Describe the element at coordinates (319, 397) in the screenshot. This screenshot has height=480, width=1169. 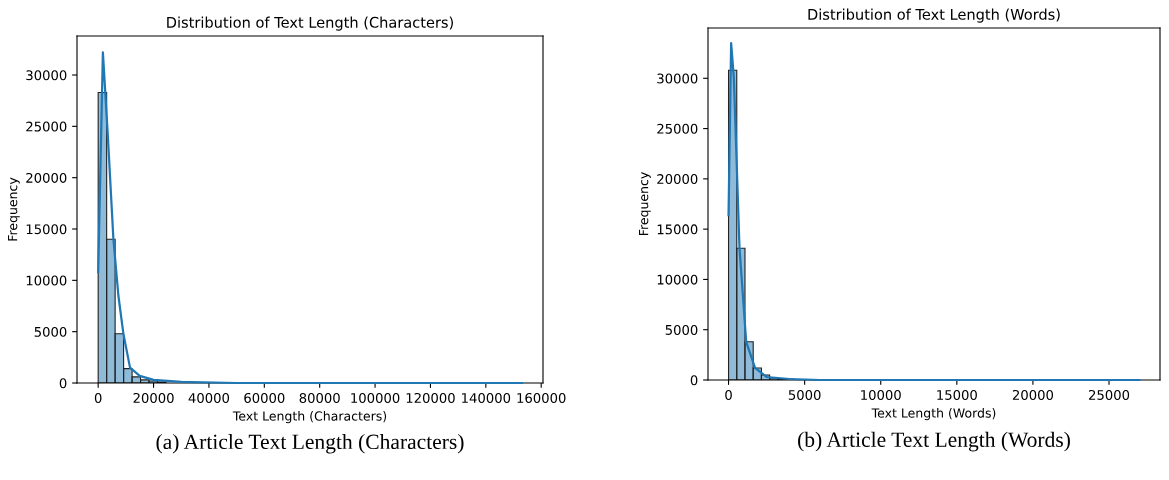
I see `x-tick-label: 80000` at that location.